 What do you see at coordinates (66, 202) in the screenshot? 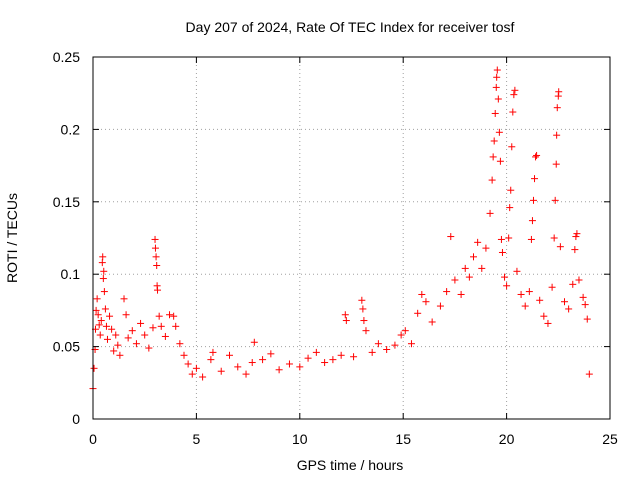
I see `y-tick-label: 0.15` at bounding box center [66, 202].